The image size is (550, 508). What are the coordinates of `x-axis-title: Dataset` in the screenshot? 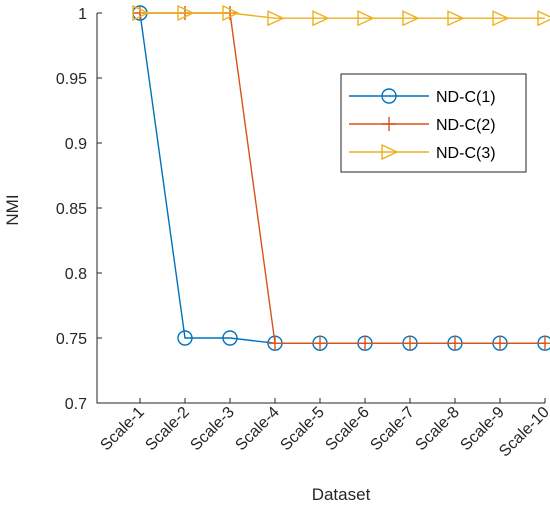 It's located at (341, 494).